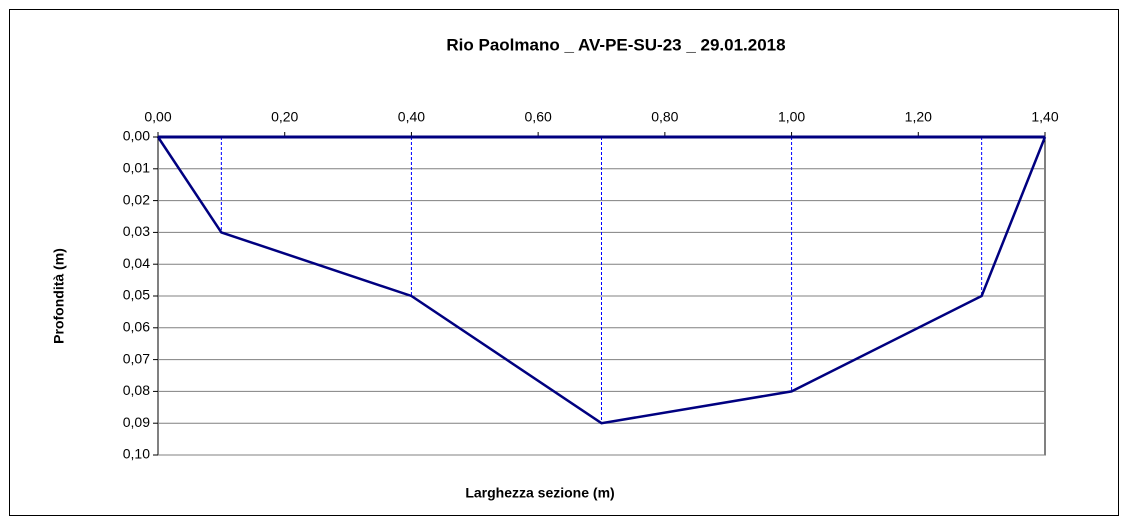  I want to click on y-tick-label: 0,04, so click(136, 263).